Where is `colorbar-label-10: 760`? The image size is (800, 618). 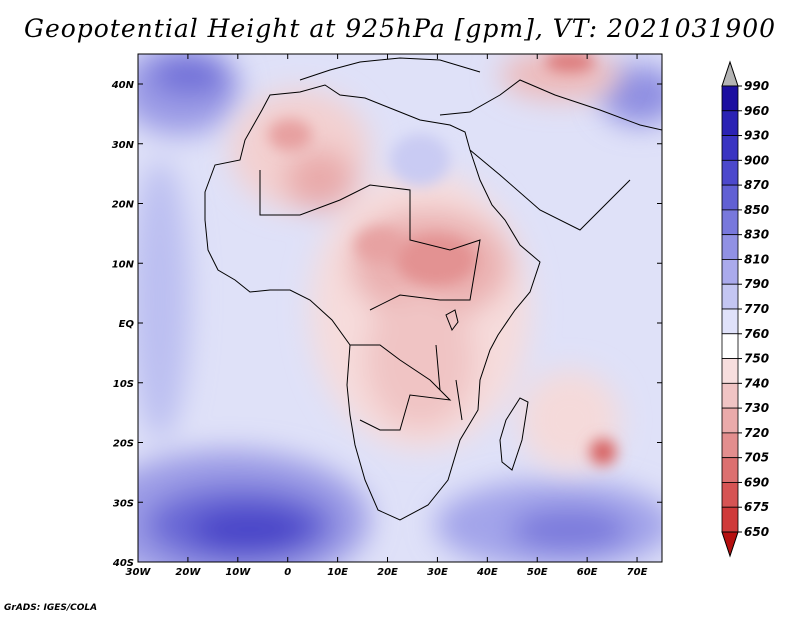
colorbar-label-10: 760 is located at coordinates (756, 334).